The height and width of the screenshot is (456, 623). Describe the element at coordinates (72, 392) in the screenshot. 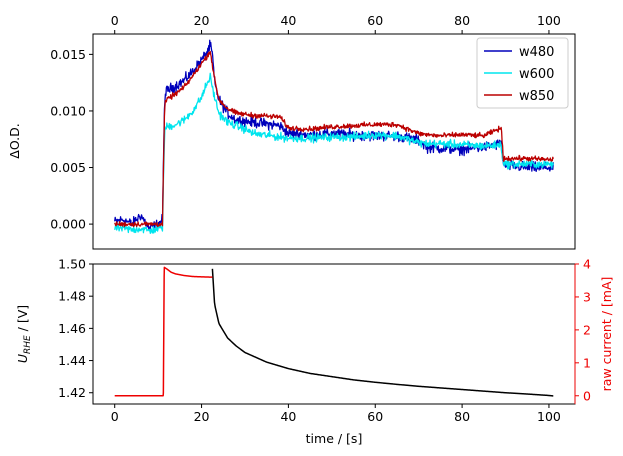

I see `bottom-left-y-tick-label: 1.42` at that location.